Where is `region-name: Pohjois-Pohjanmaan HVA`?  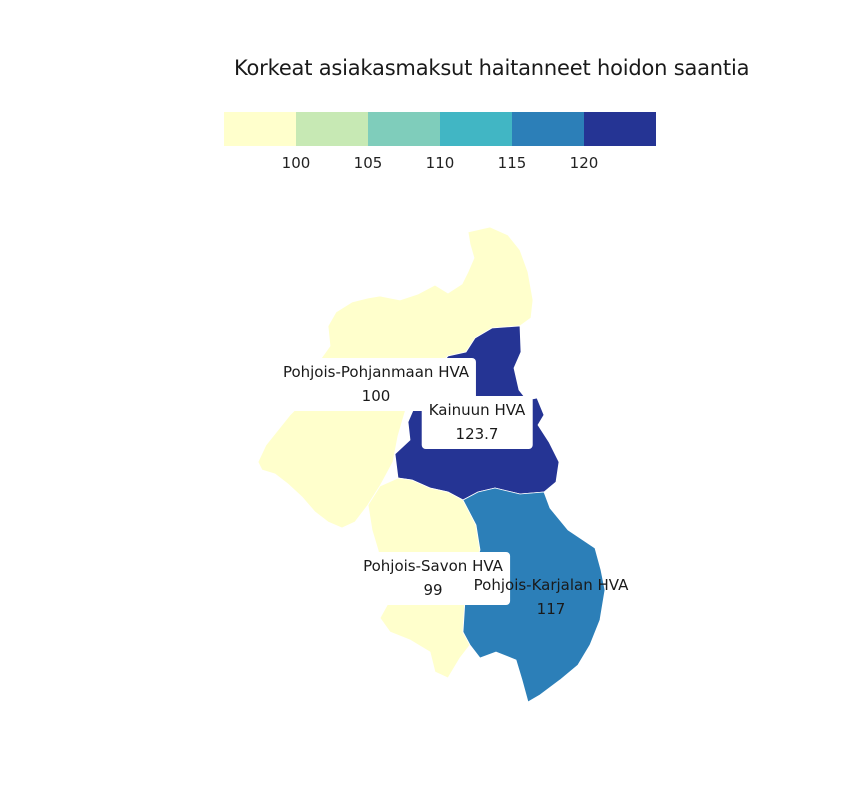
region-name: Pohjois-Pohjanmaan HVA is located at coordinates (376, 372).